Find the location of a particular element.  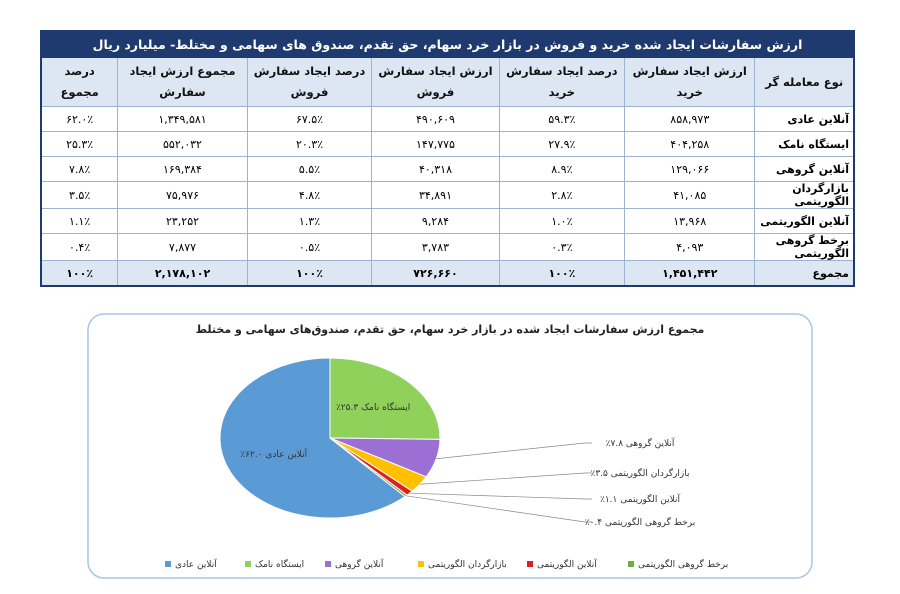

table-cell: ۷,۸۷۷ is located at coordinates (182, 247).